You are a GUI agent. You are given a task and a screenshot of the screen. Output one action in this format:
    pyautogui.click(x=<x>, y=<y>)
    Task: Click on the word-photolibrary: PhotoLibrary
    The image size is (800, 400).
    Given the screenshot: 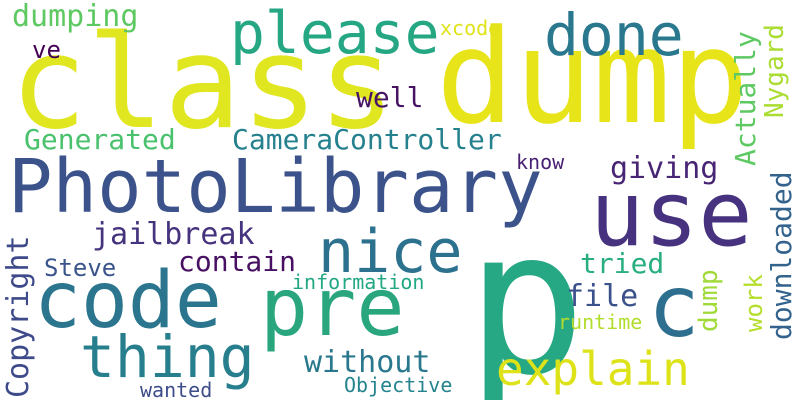 What is the action you would take?
    pyautogui.click(x=275, y=187)
    